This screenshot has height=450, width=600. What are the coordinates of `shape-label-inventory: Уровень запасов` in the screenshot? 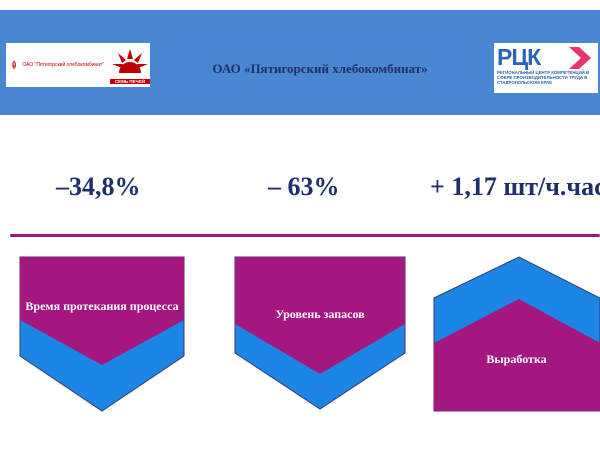 It's located at (320, 314).